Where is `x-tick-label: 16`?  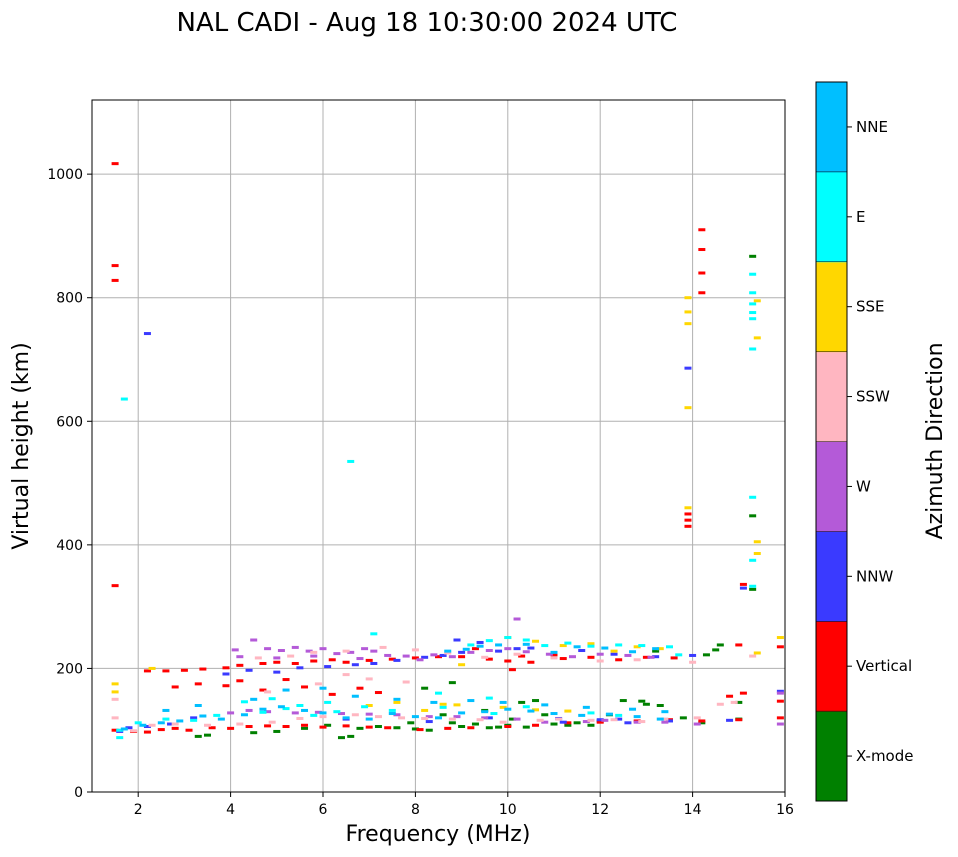
x-tick-label: 16 is located at coordinates (785, 810).